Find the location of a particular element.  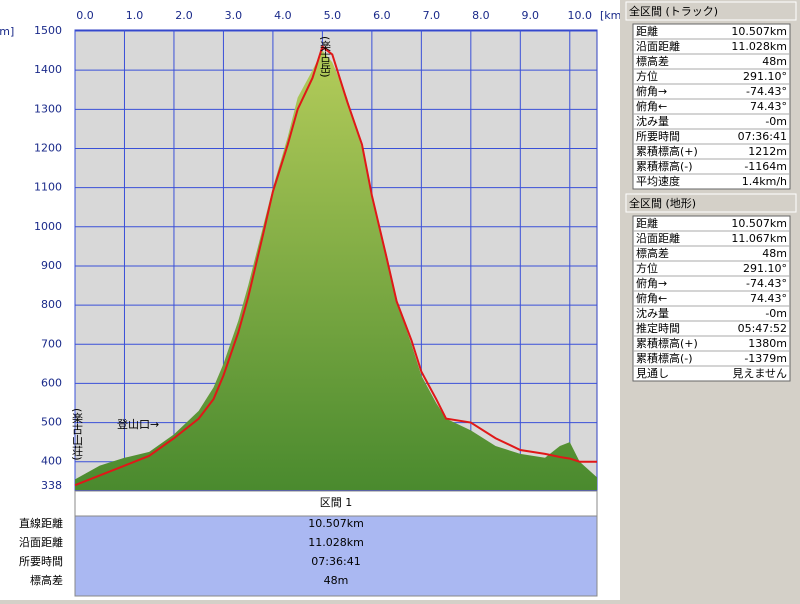

stat-label: 所要時間 is located at coordinates (658, 136).